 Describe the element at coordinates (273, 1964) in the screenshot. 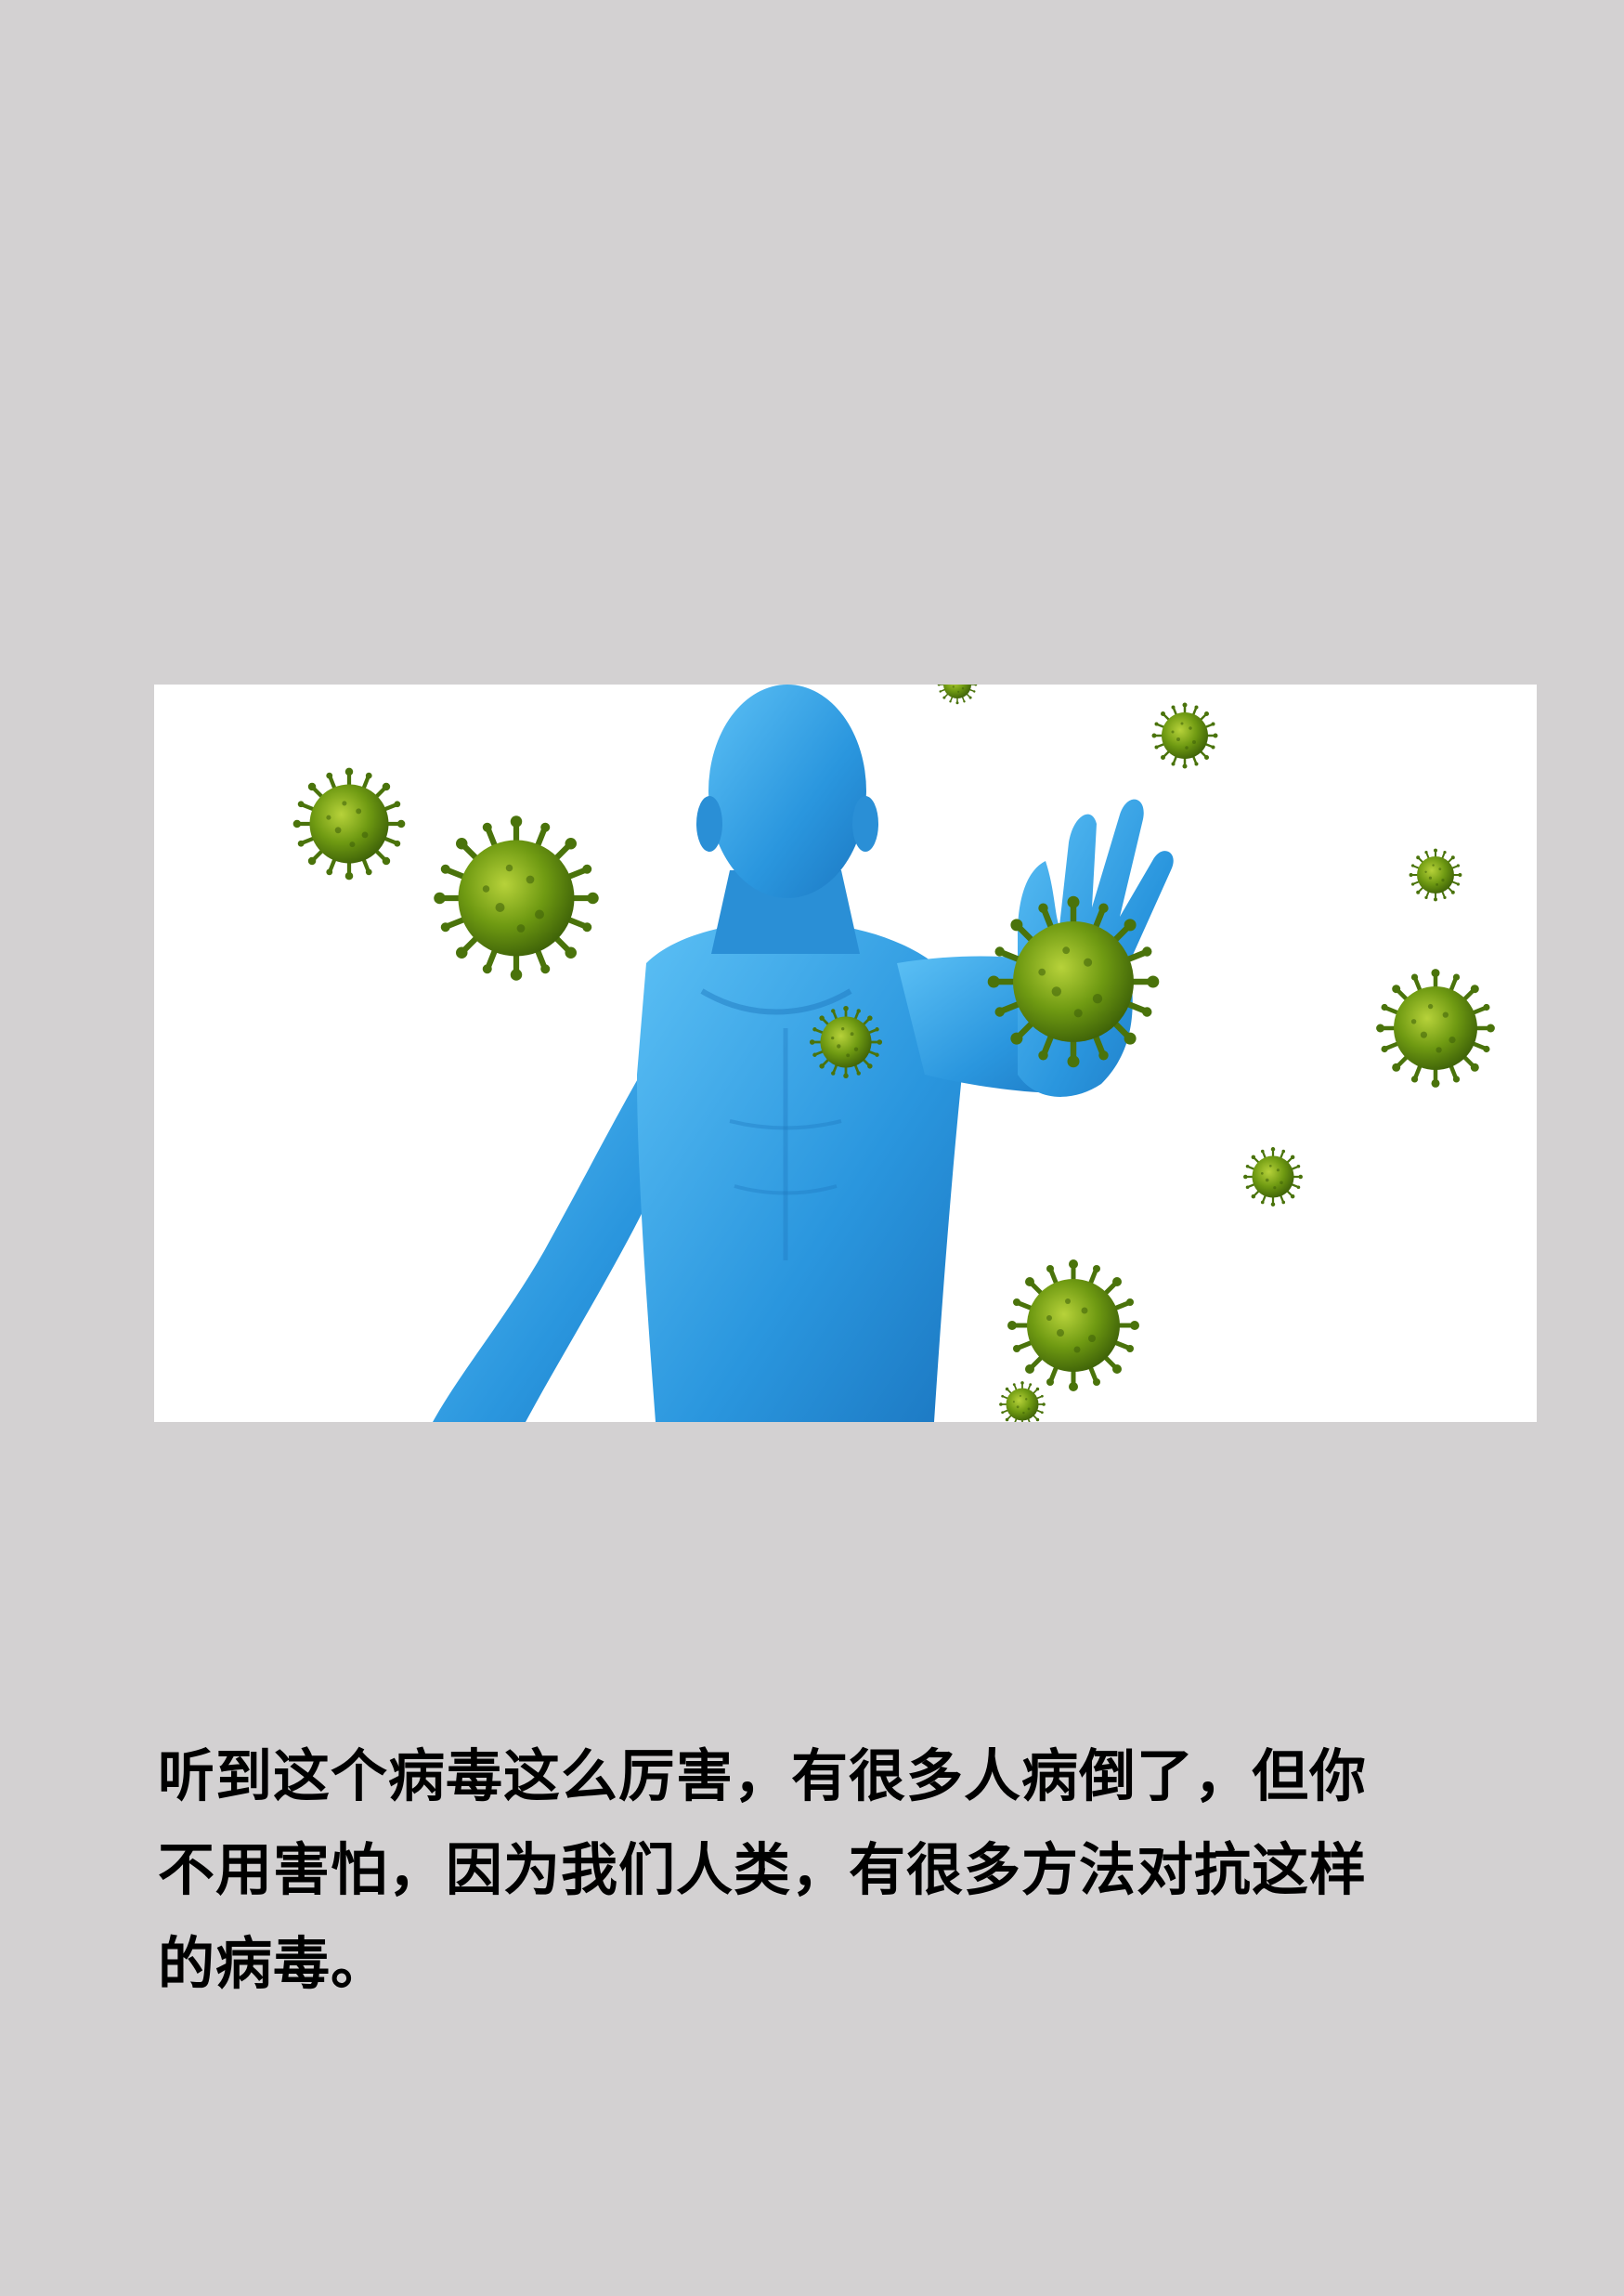

I see `body-line-3: 的病毒。` at that location.